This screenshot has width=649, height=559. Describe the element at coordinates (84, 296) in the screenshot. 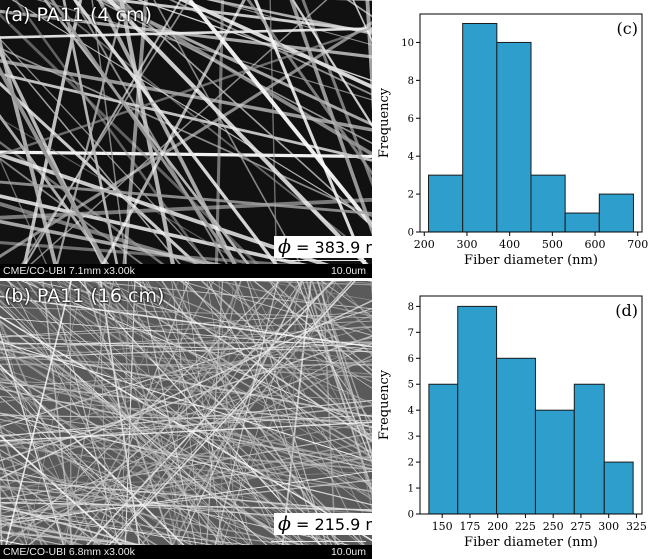

I see `panel-label-b: (b) PA11 (16 cm)` at that location.